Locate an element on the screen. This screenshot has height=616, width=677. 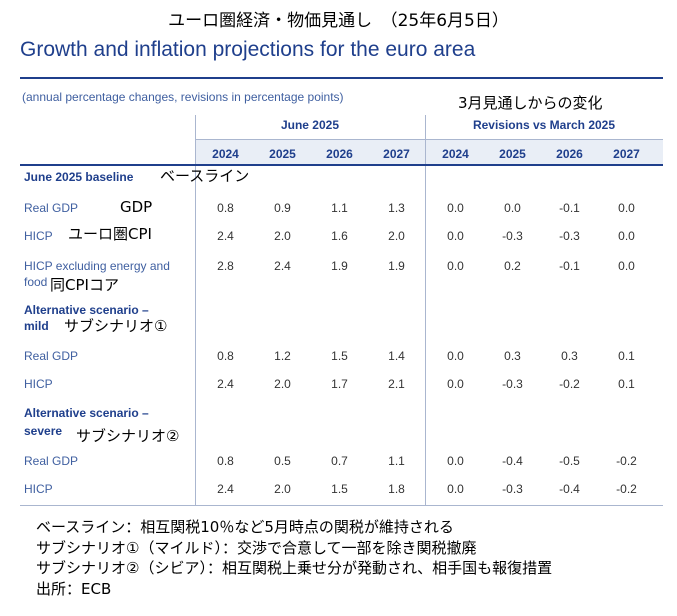
cell-june: 1.7 is located at coordinates (339, 384).